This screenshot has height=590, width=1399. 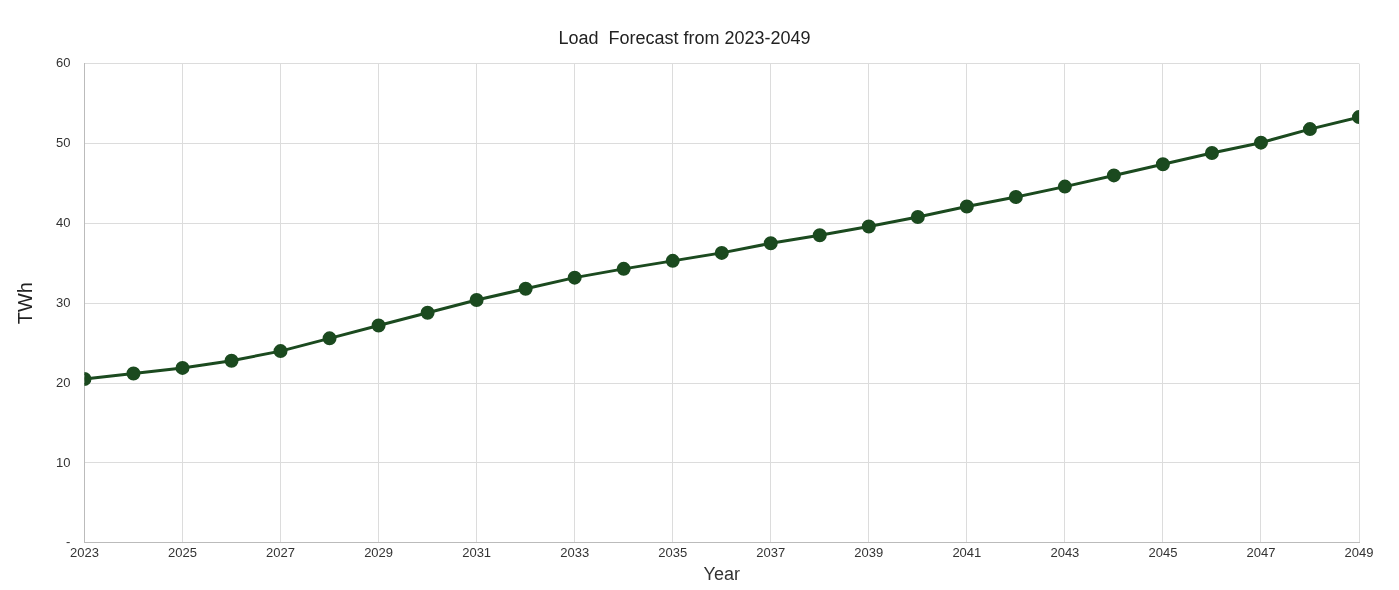 What do you see at coordinates (1261, 553) in the screenshot?
I see `x-tick-label: 2047` at bounding box center [1261, 553].